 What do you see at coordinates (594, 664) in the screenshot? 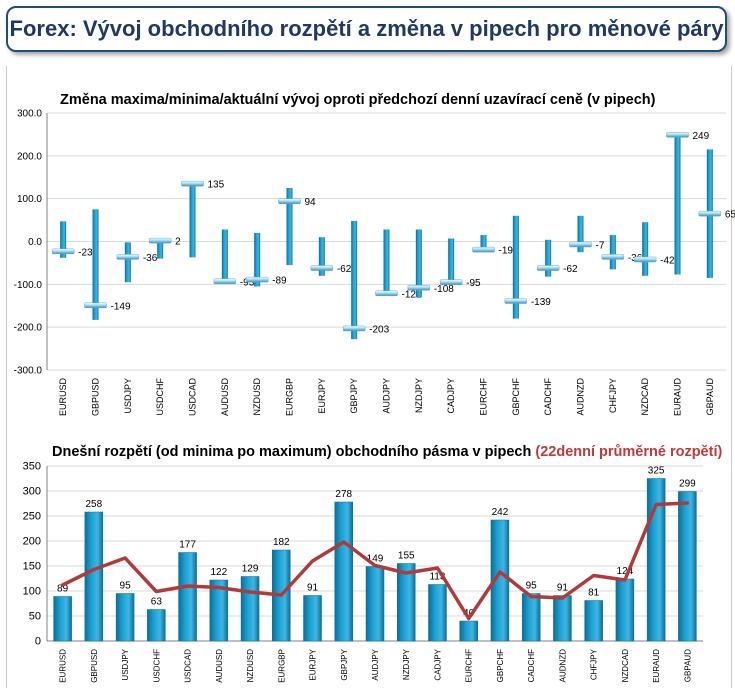
I see `chart2-category-label: CHFJPY` at bounding box center [594, 664].